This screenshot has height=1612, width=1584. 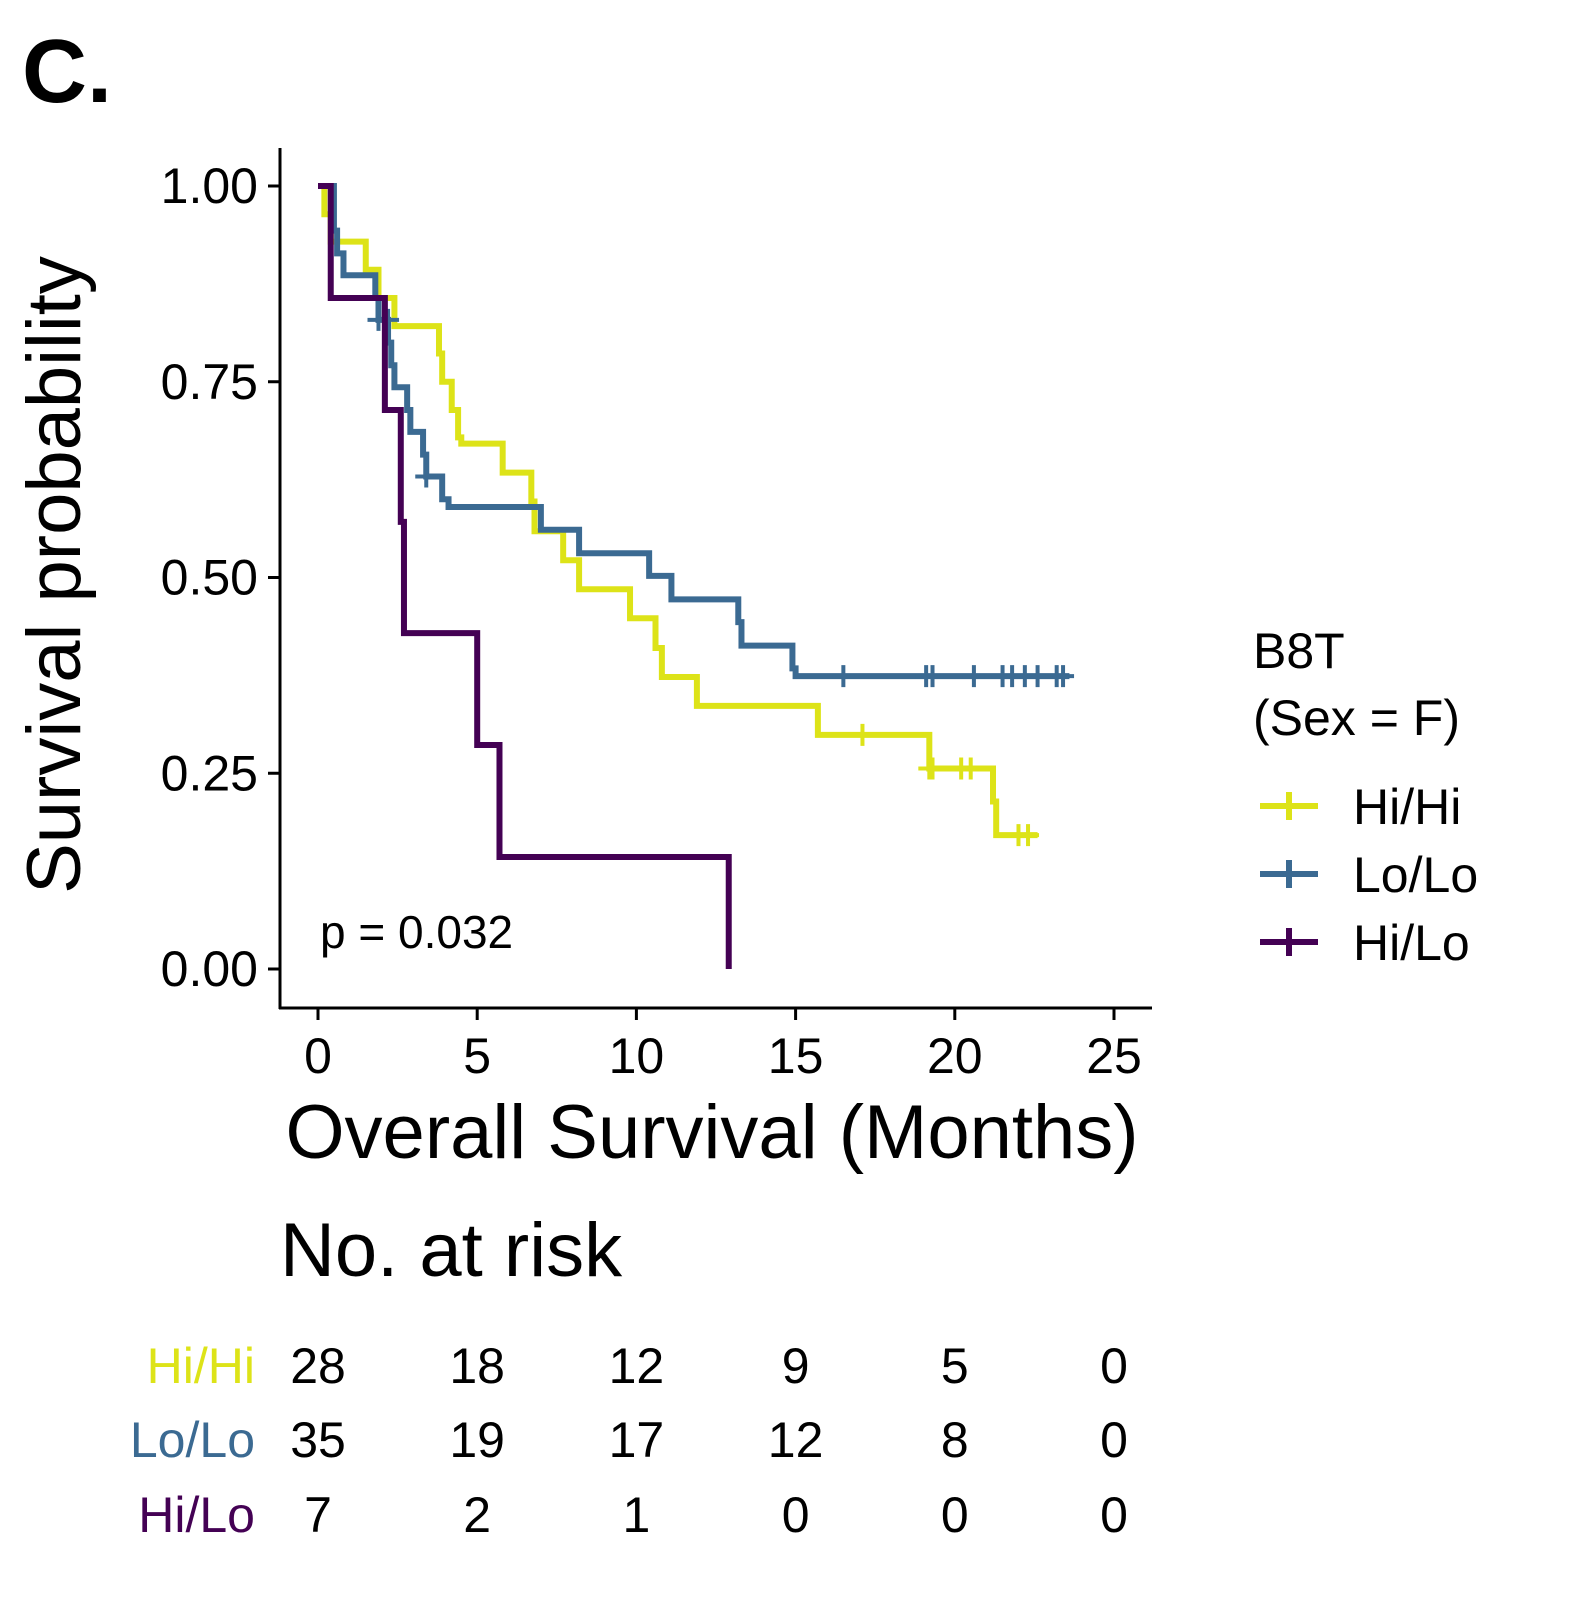 I want to click on legend-keys: Hi/Hi Lo/Lo Hi/Lo, so click(x=1369, y=875).